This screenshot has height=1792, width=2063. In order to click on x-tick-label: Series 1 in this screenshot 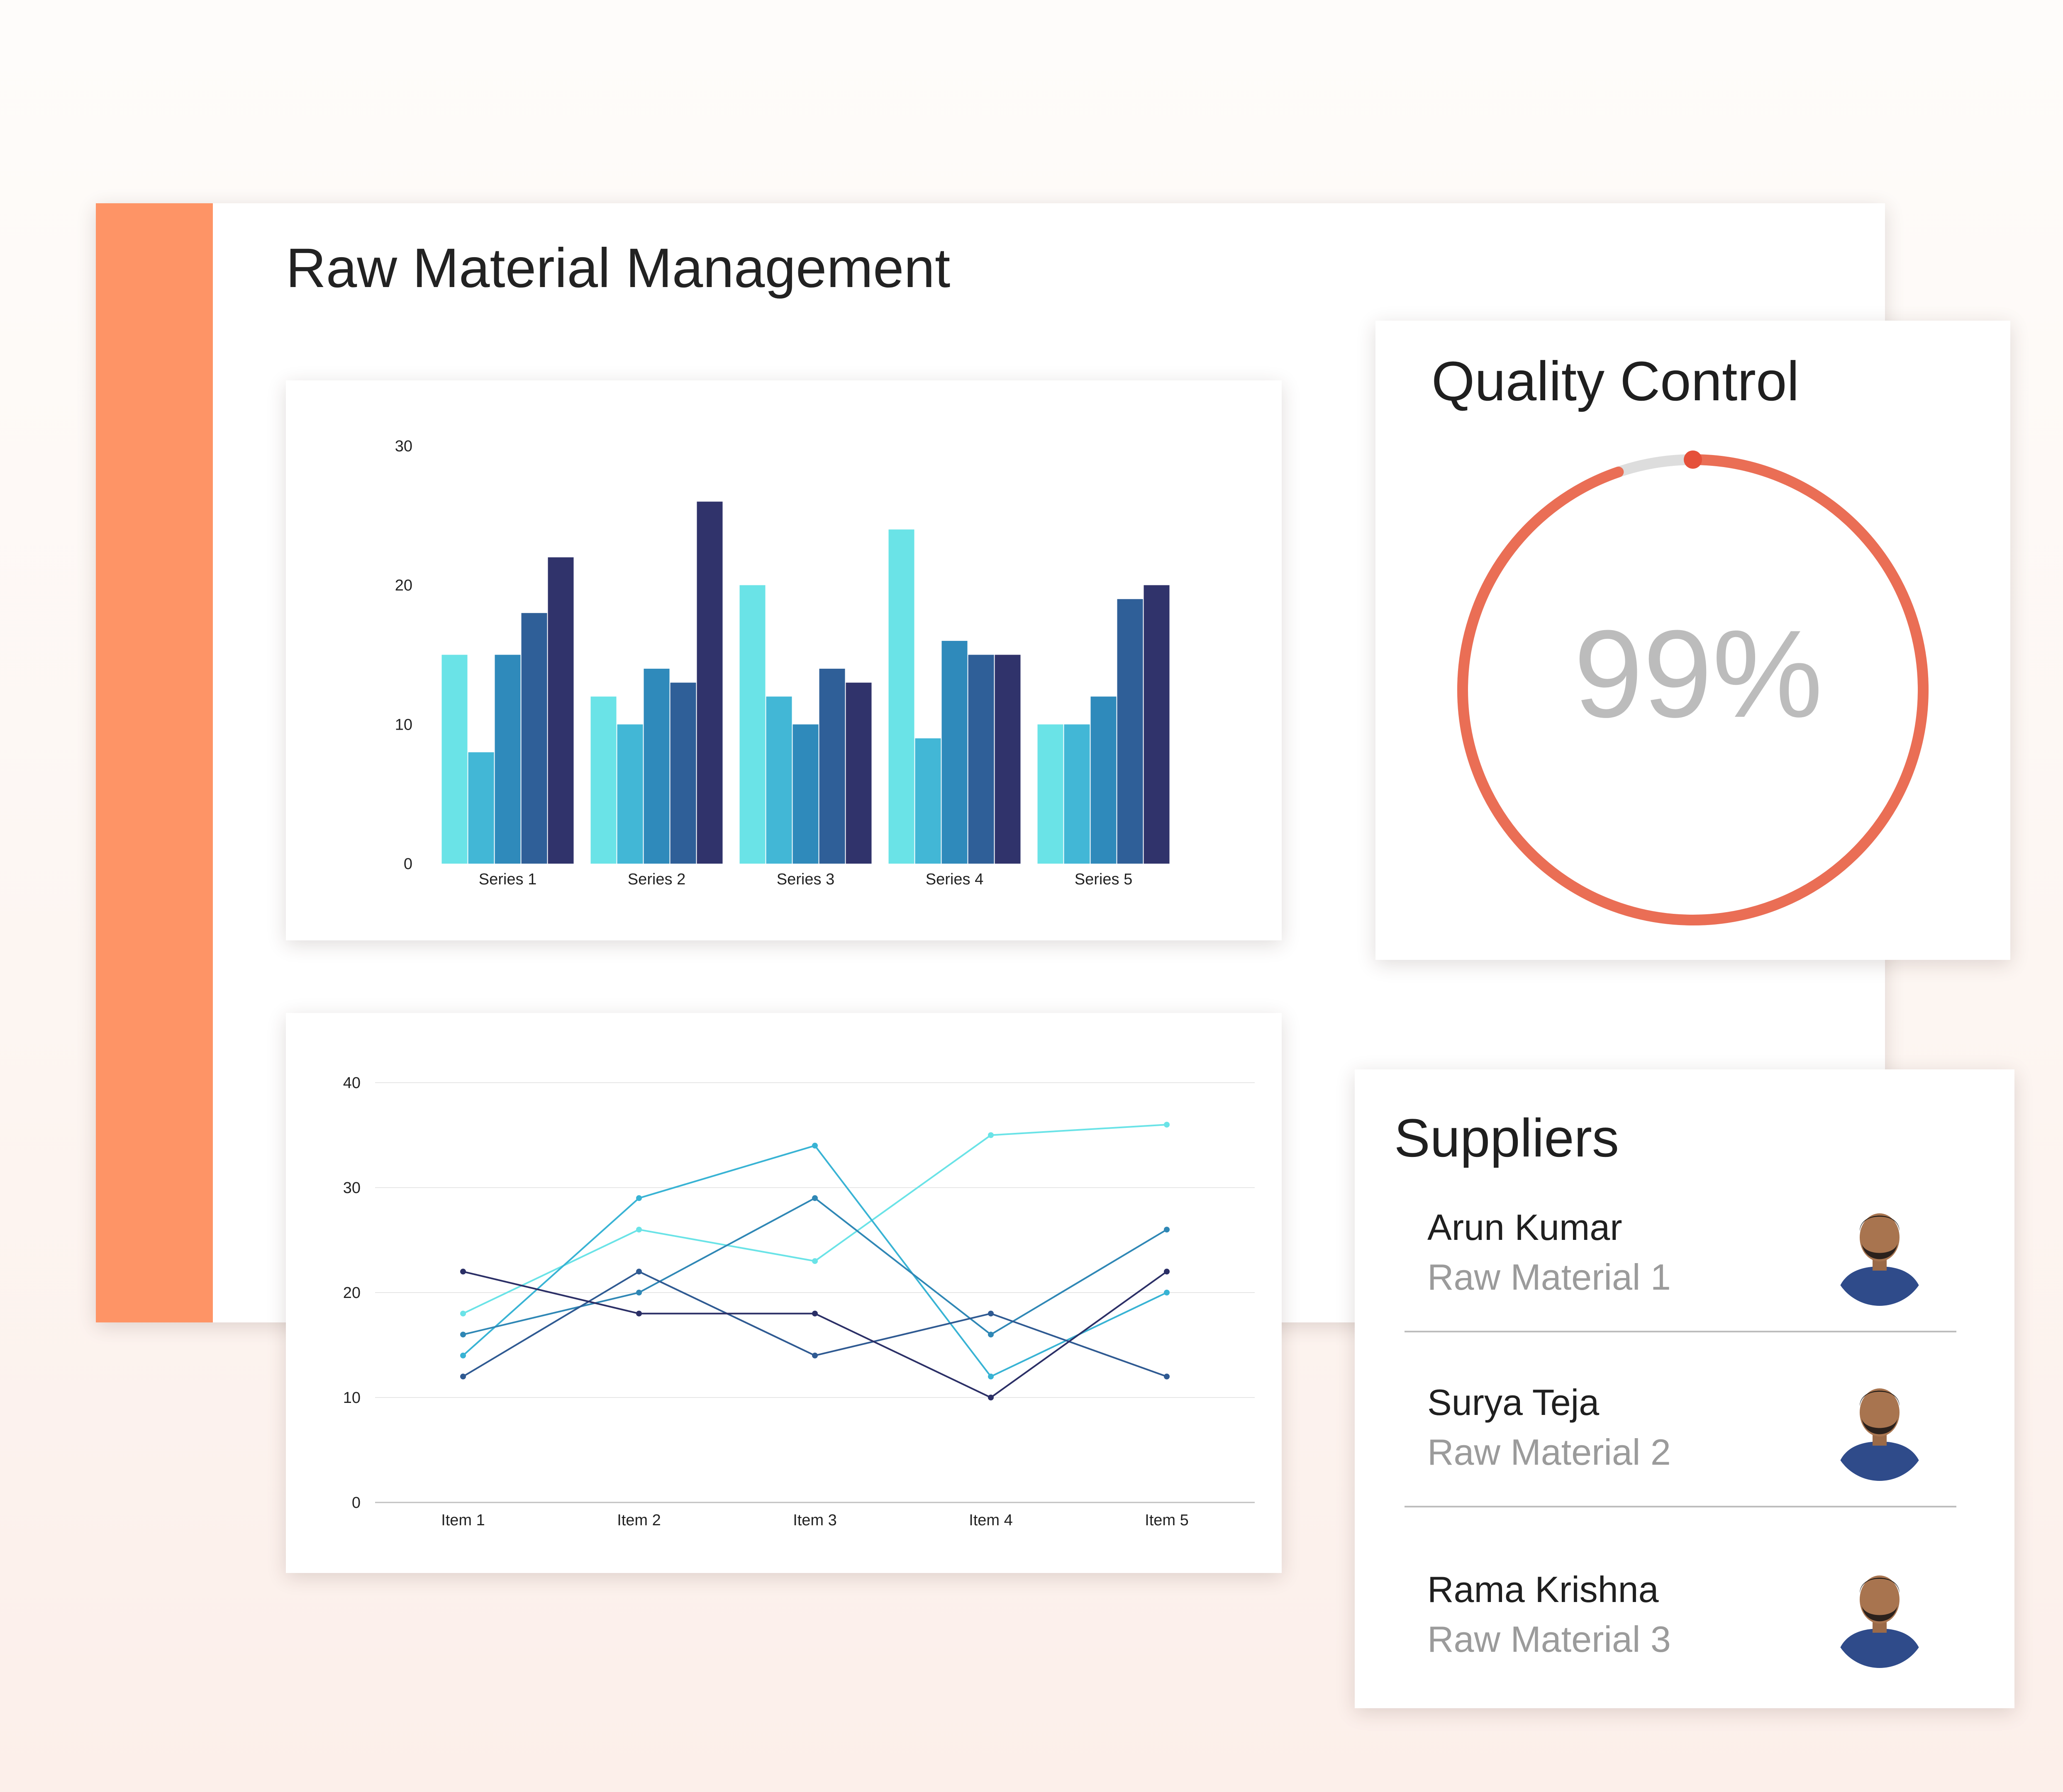, I will do `click(507, 879)`.